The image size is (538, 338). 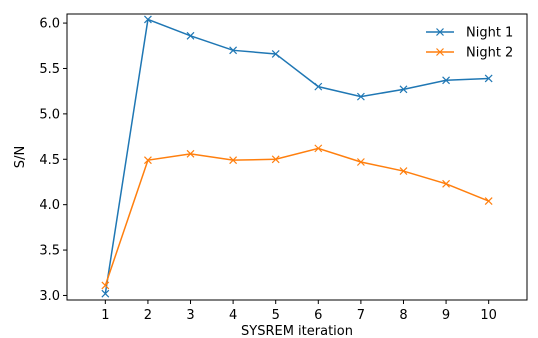 What do you see at coordinates (49, 114) in the screenshot?
I see `y-tick-label: 5.0` at bounding box center [49, 114].